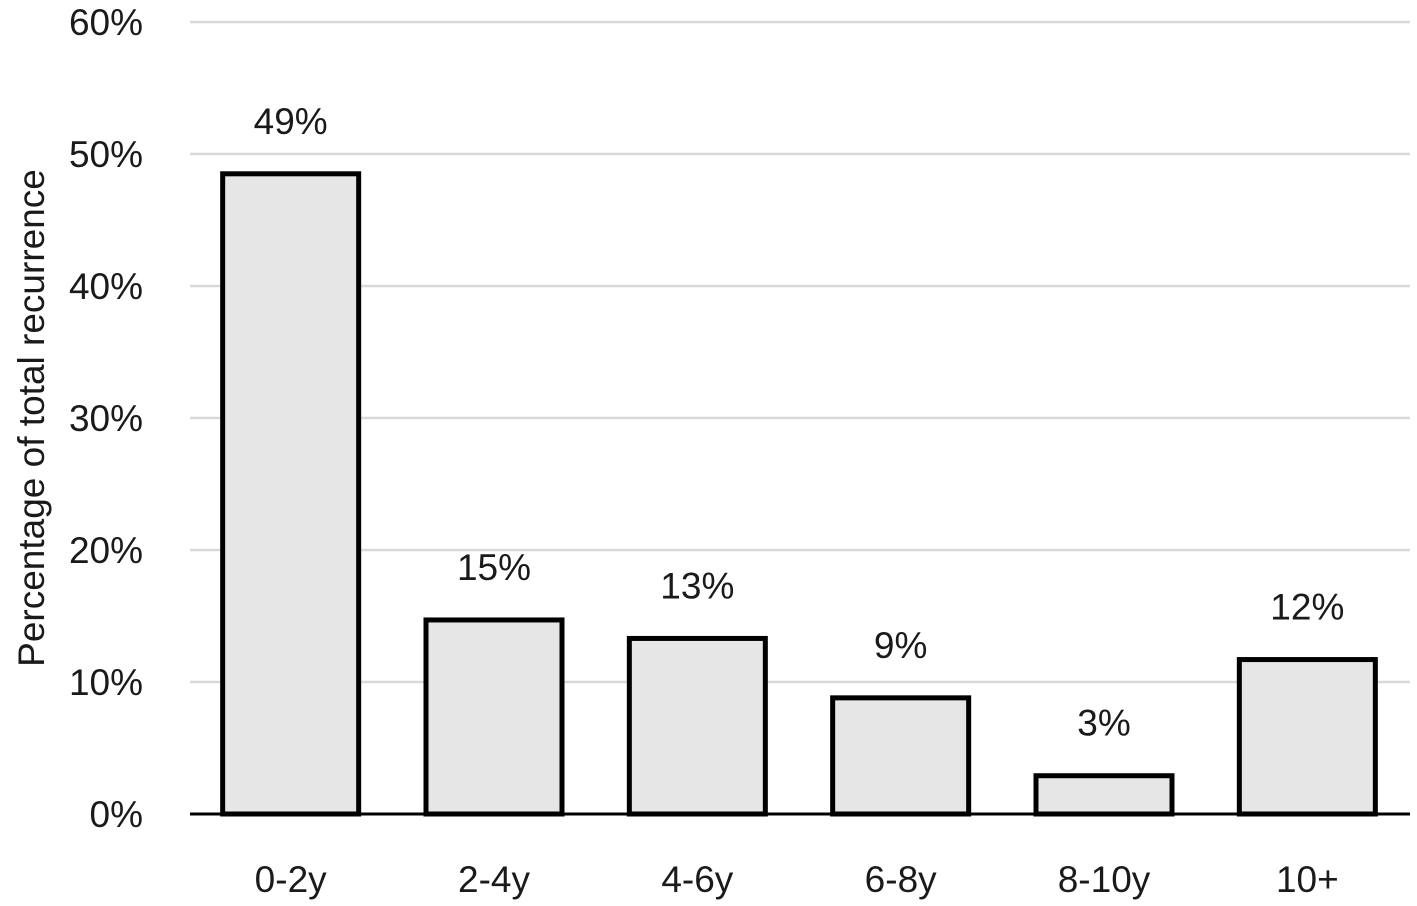  I want to click on x-category-label: 2-4y, so click(494, 879).